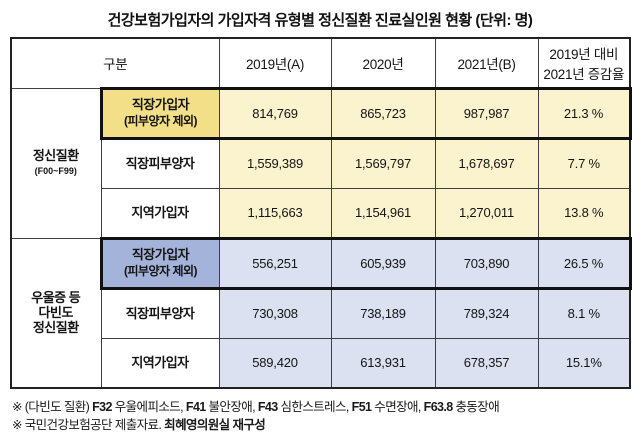 The height and width of the screenshot is (433, 640). I want to click on percent-cell: 15.1%, so click(584, 363).